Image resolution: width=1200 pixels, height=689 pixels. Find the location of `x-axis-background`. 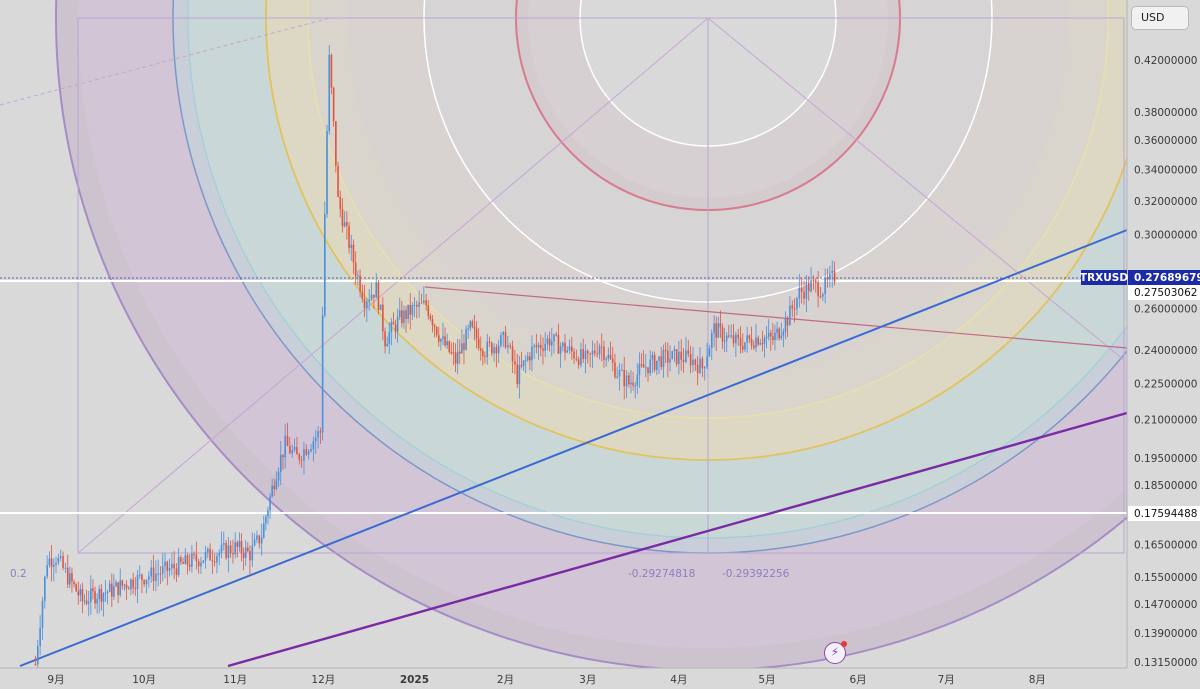

x-axis-background is located at coordinates (600, 678).